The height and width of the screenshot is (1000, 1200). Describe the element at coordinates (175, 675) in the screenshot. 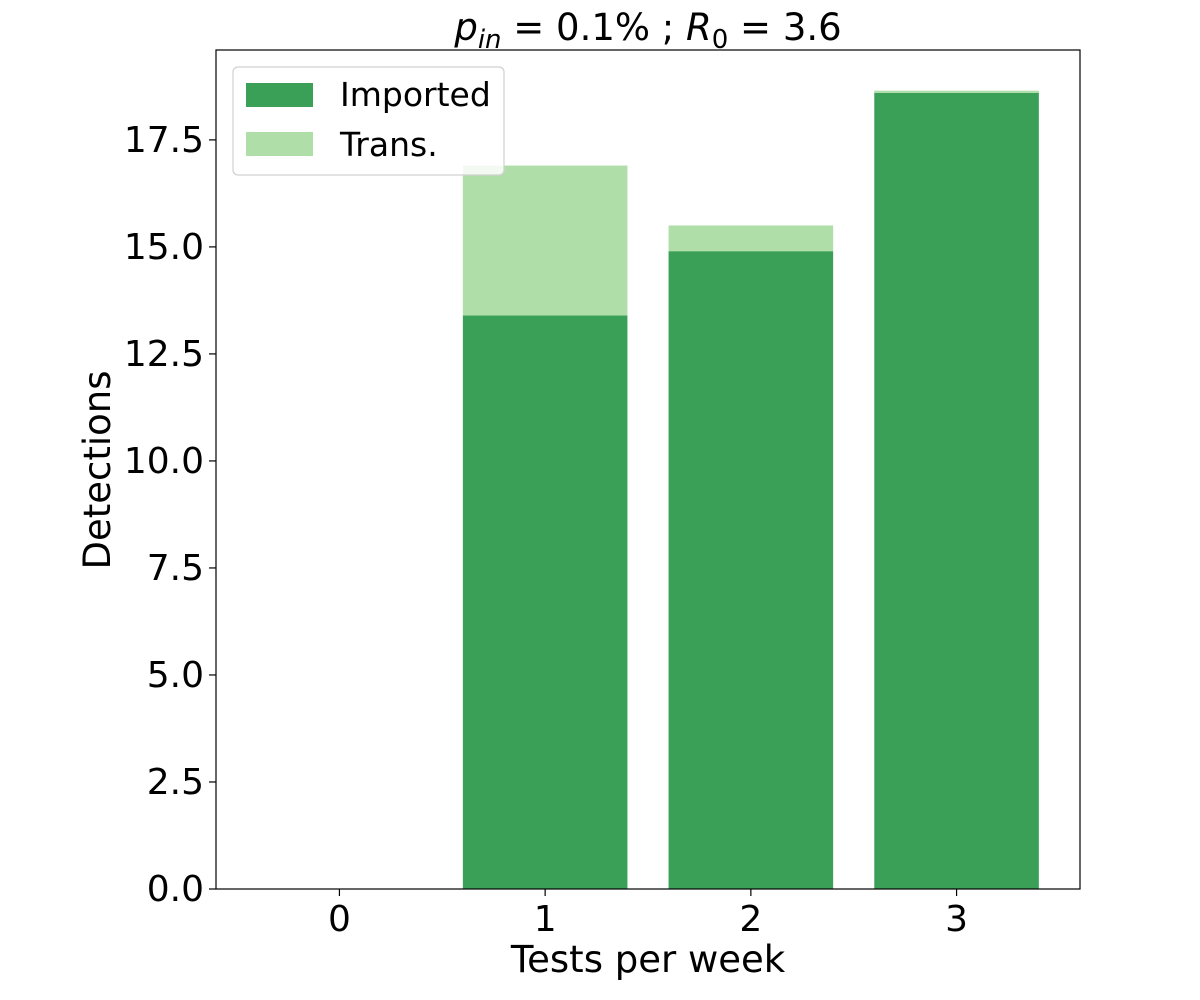

I see `y-tick-label: 5.0` at that location.